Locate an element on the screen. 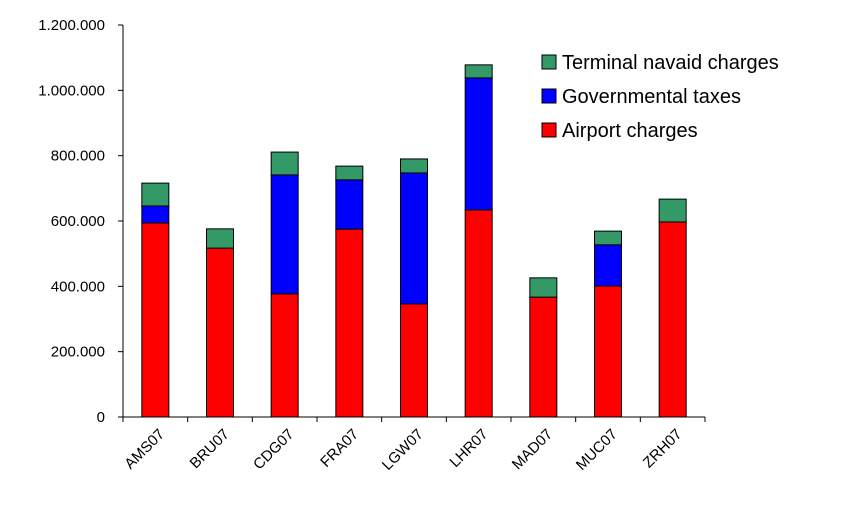 The height and width of the screenshot is (507, 867). y-tick-label: 0 is located at coordinates (101, 417).